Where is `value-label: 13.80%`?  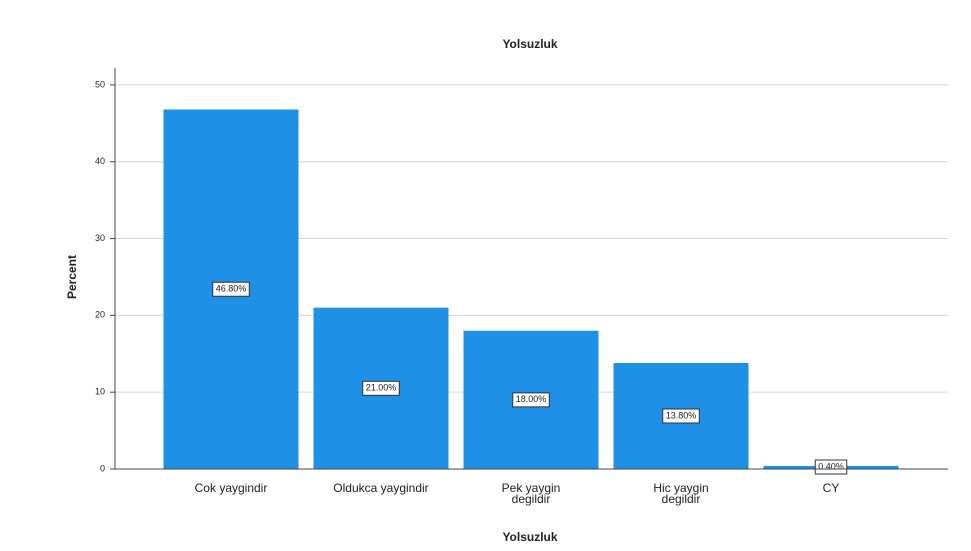
value-label: 13.80% is located at coordinates (681, 415).